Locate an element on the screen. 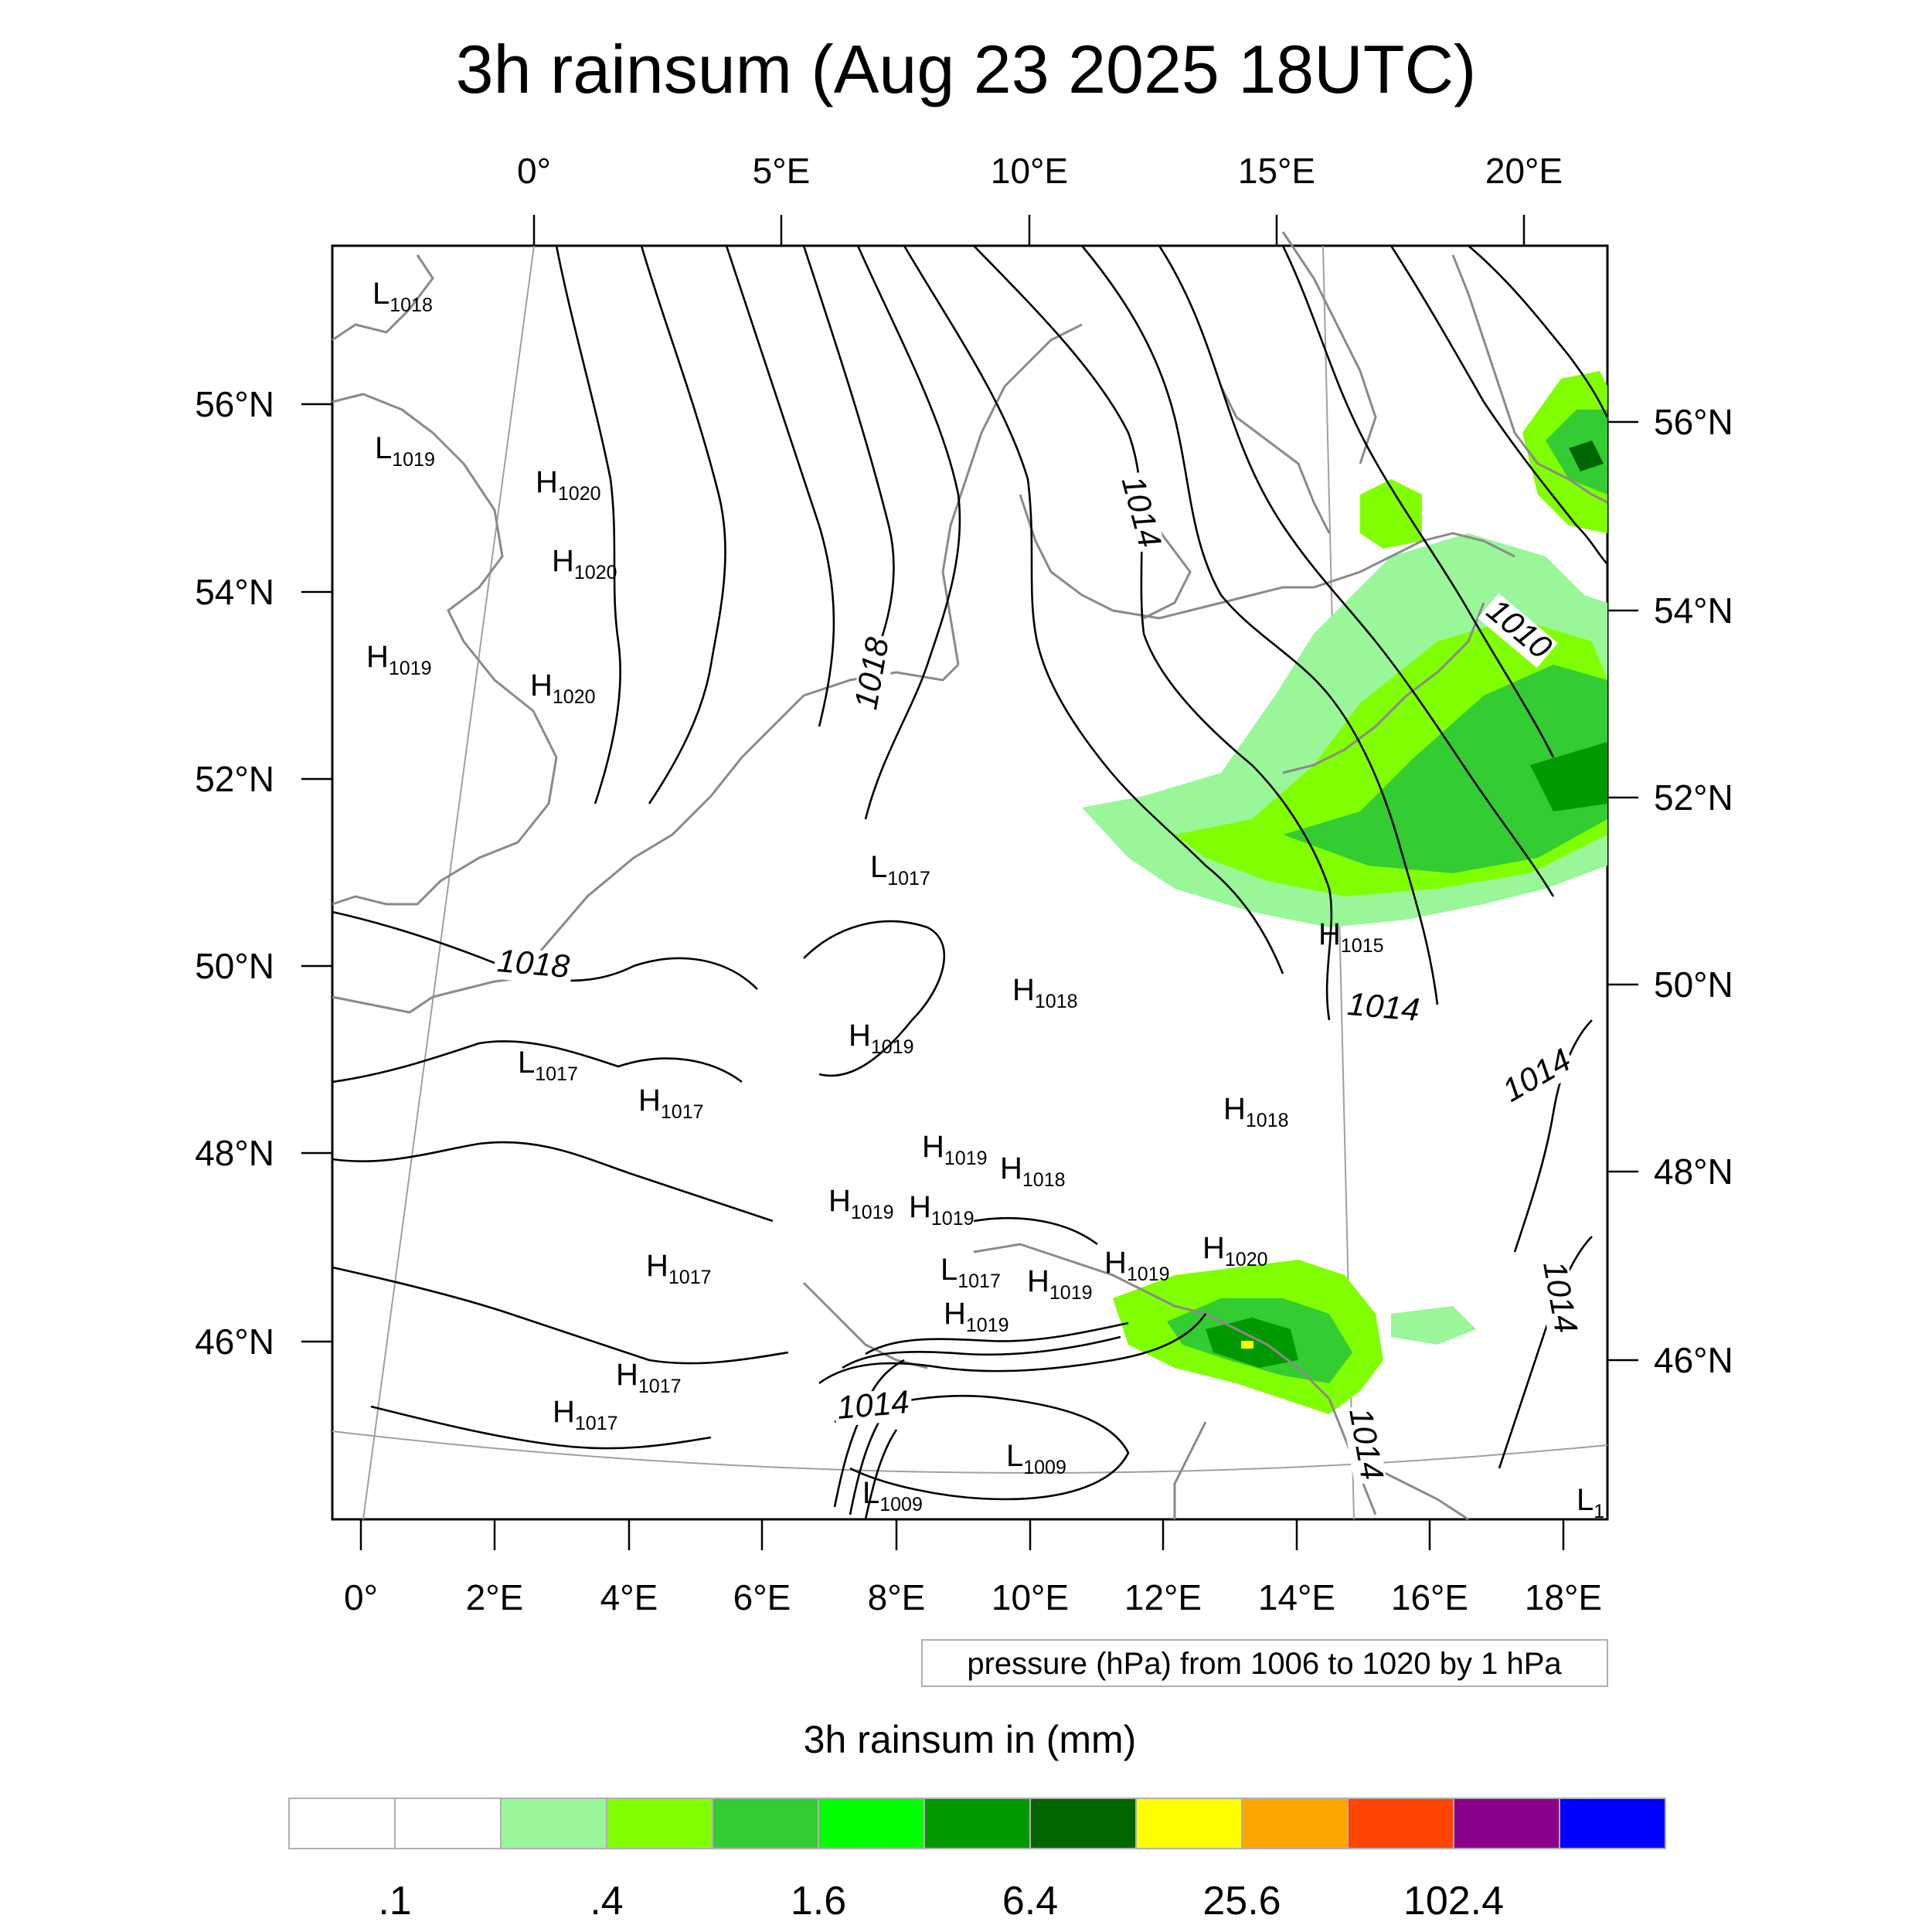 This screenshot has width=1932, height=1932. right-axis-tick-label: 54°N is located at coordinates (1694, 610).